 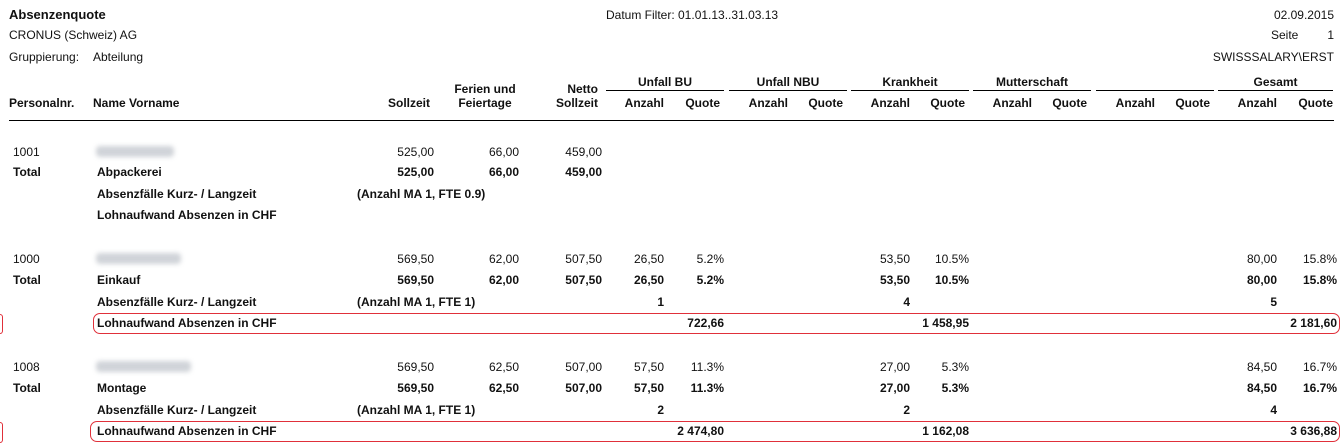 What do you see at coordinates (1285, 35) in the screenshot?
I see `page-label: Seite` at bounding box center [1285, 35].